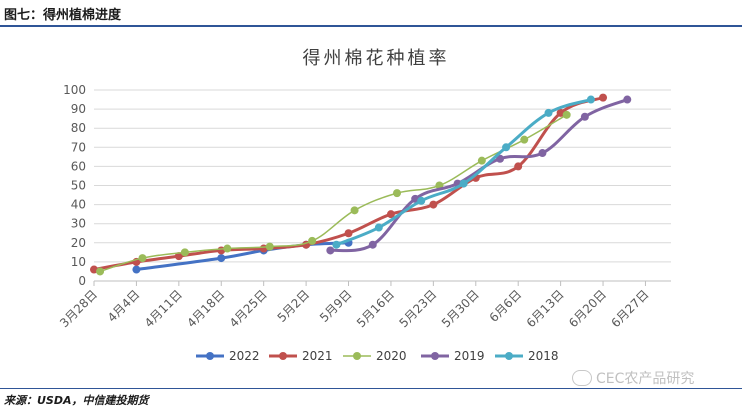 The image size is (742, 411). Describe the element at coordinates (124, 306) in the screenshot. I see `x-tick-label: 4月4日` at that location.